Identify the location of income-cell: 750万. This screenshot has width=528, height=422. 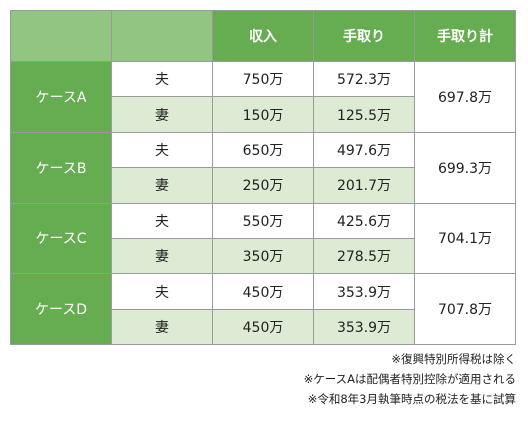
(263, 79).